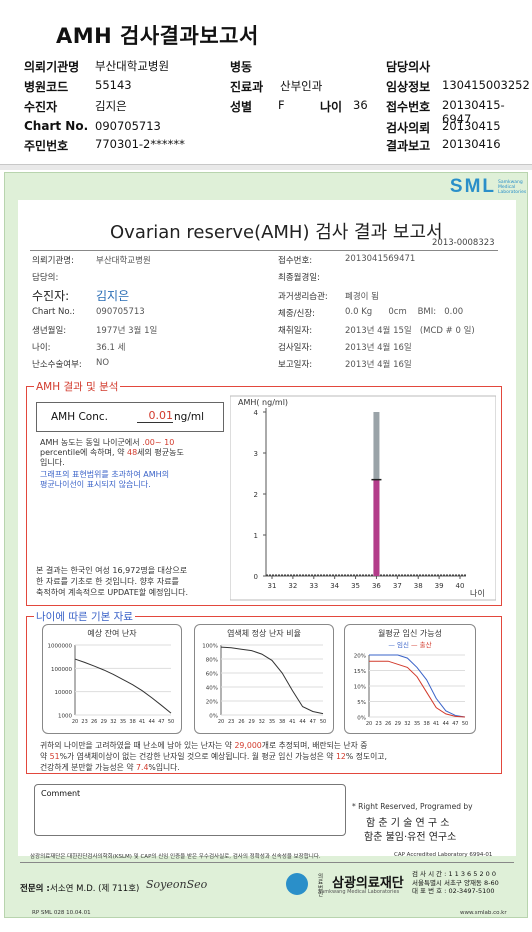 Image resolution: width=532 pixels, height=932 pixels. I want to click on value-department: 산부인과, so click(301, 86).